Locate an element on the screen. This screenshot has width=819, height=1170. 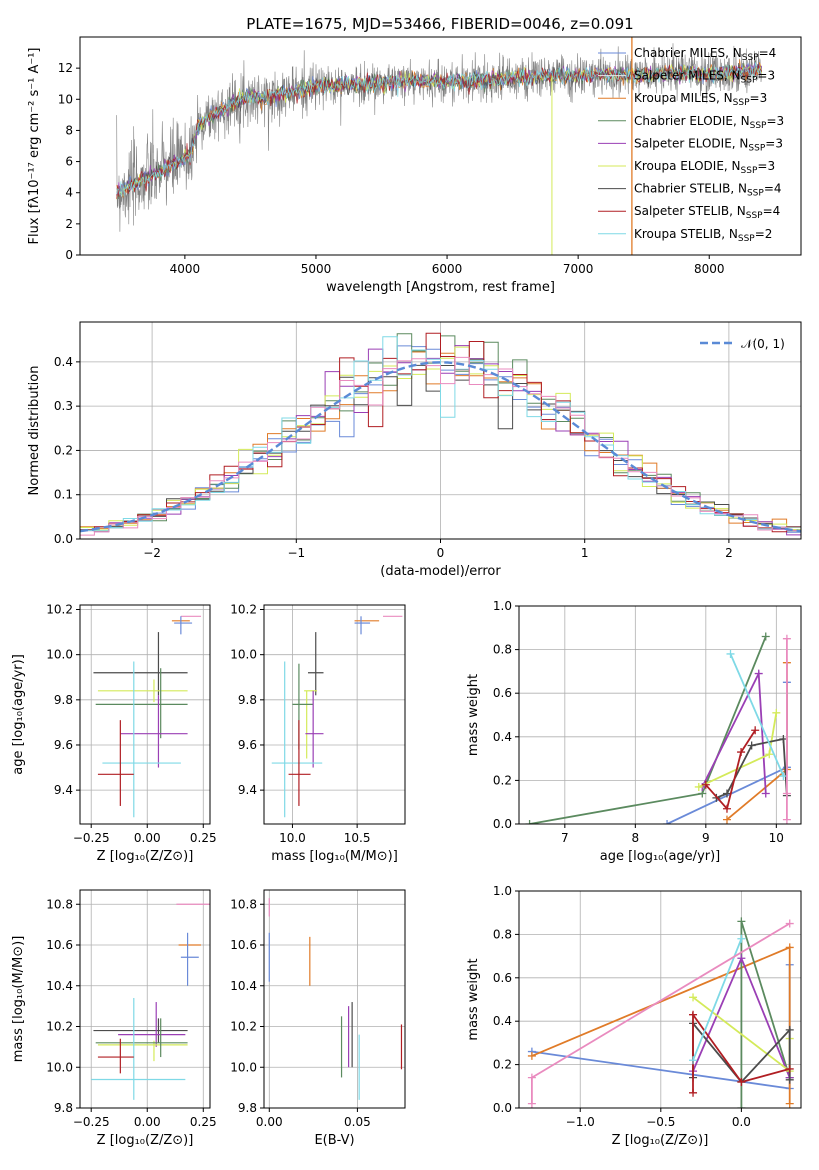
observed-spectrum is located at coordinates (439, 137).